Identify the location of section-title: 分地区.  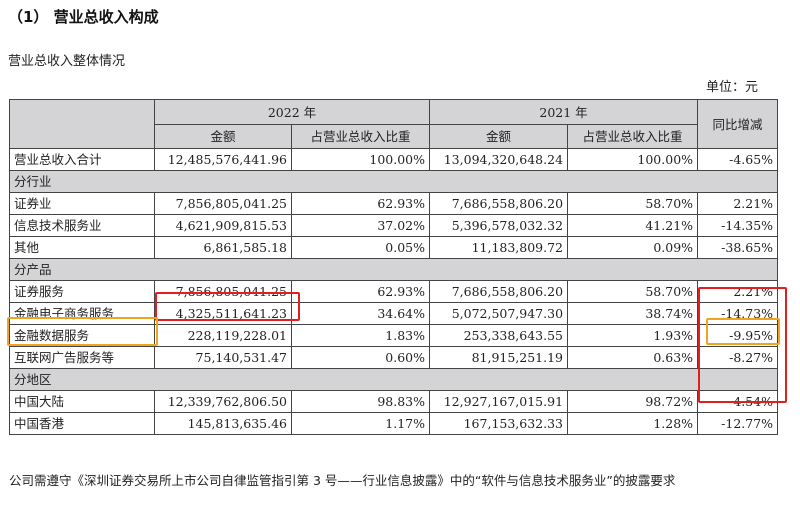
(393, 379).